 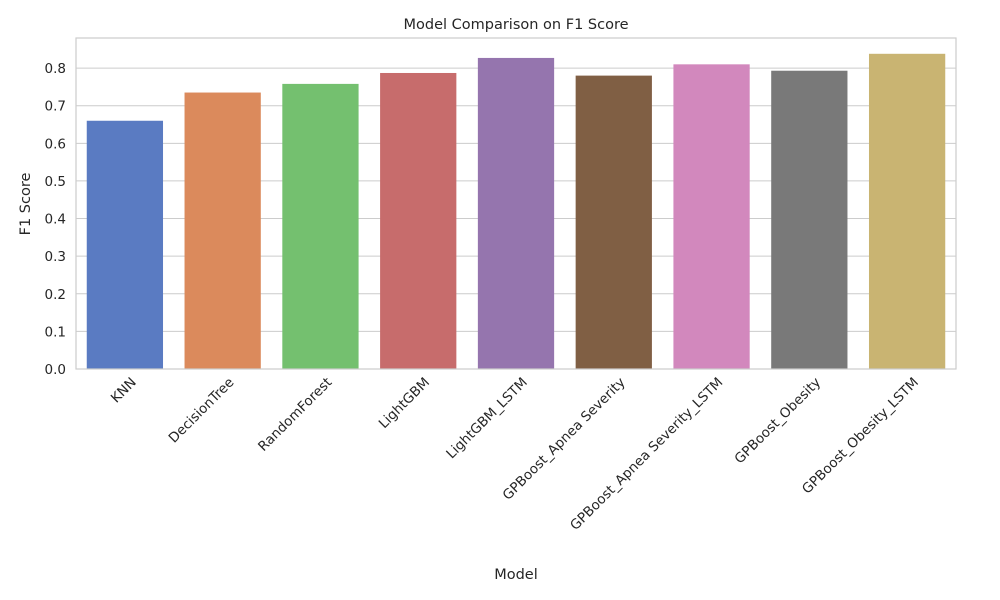 I want to click on y-tick-label: 0.5, so click(x=55, y=182).